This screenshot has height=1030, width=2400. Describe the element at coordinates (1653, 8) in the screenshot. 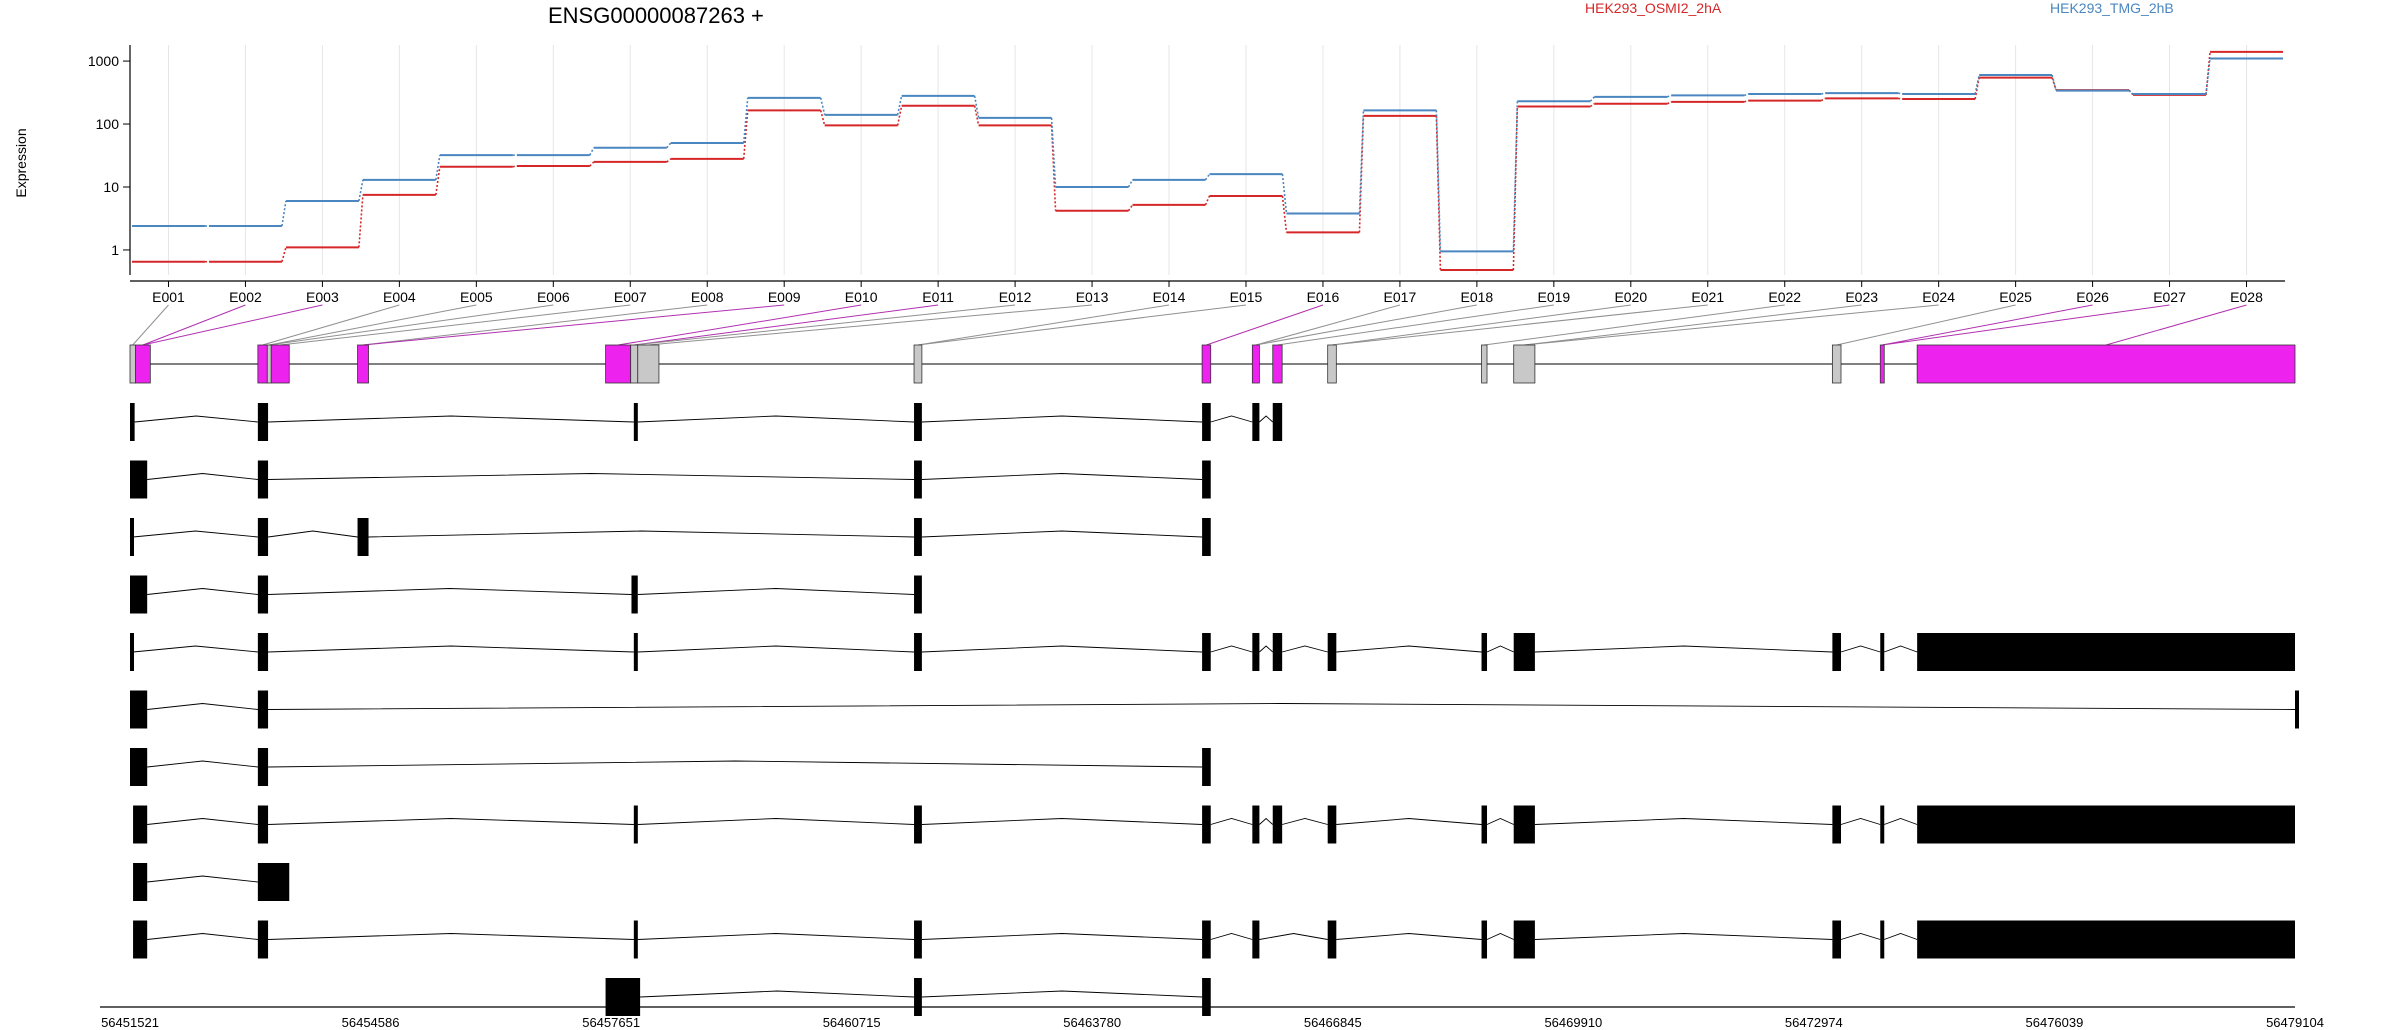

I see `legend-series-1: HEK293_OSMI2_2hA` at that location.